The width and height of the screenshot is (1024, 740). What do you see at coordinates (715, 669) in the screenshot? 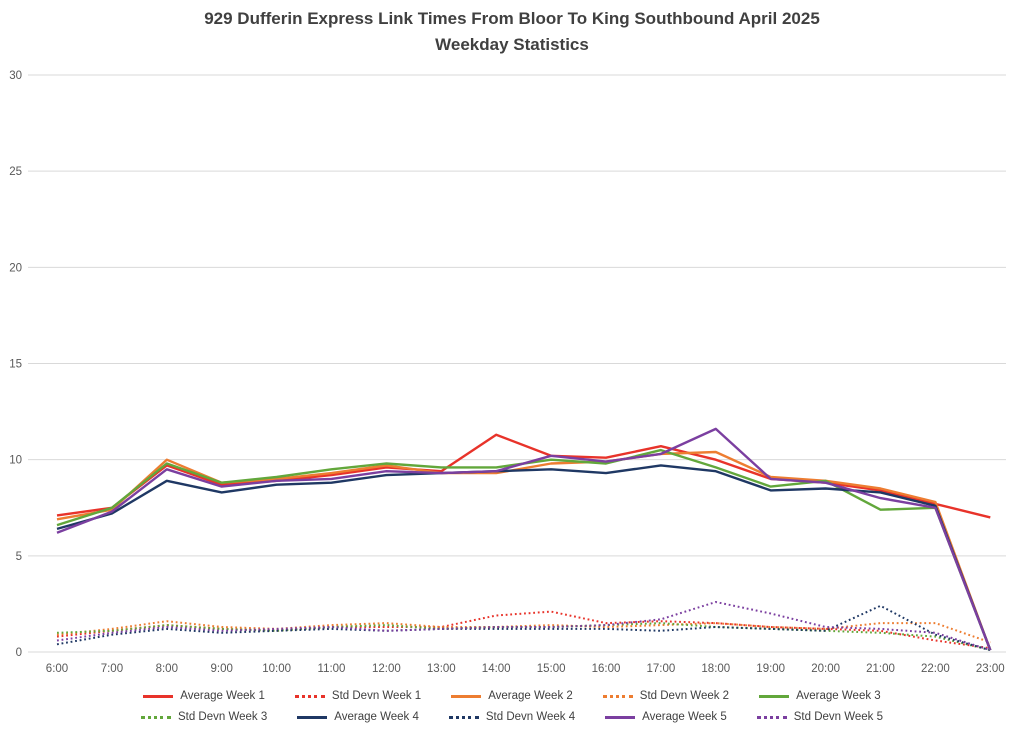
I see `x-tick-label: 18:00` at bounding box center [715, 669].